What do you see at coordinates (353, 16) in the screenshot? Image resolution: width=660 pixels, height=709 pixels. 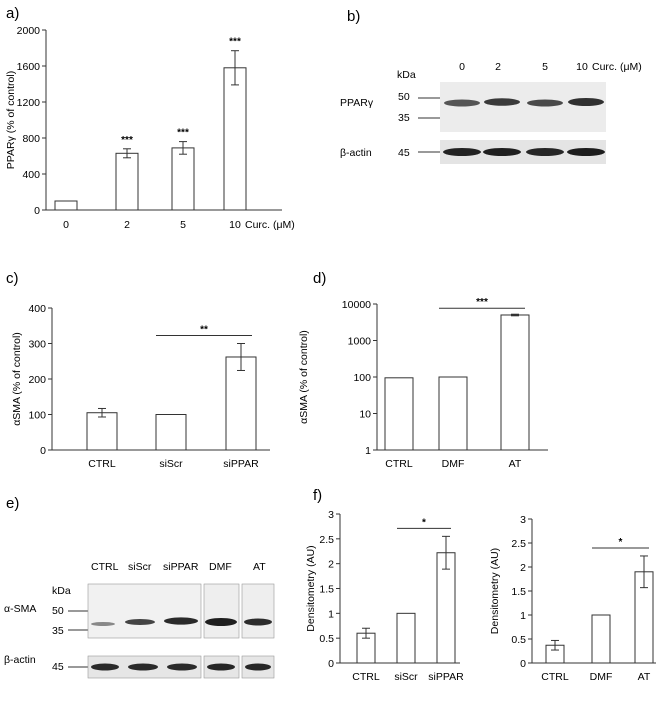 I see `panel-label-b: b)` at bounding box center [353, 16].